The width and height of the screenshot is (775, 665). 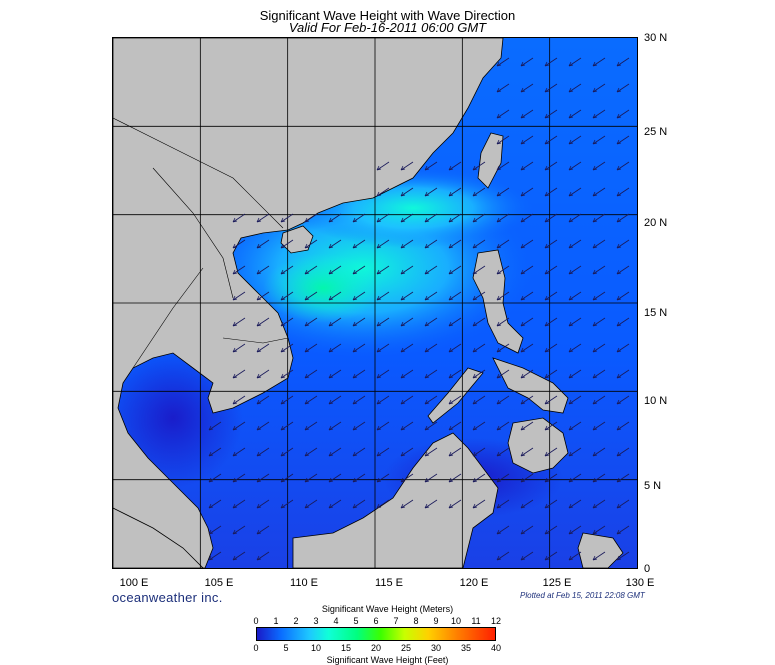 I want to click on lon-label-115e: 115 E, so click(x=389, y=583).